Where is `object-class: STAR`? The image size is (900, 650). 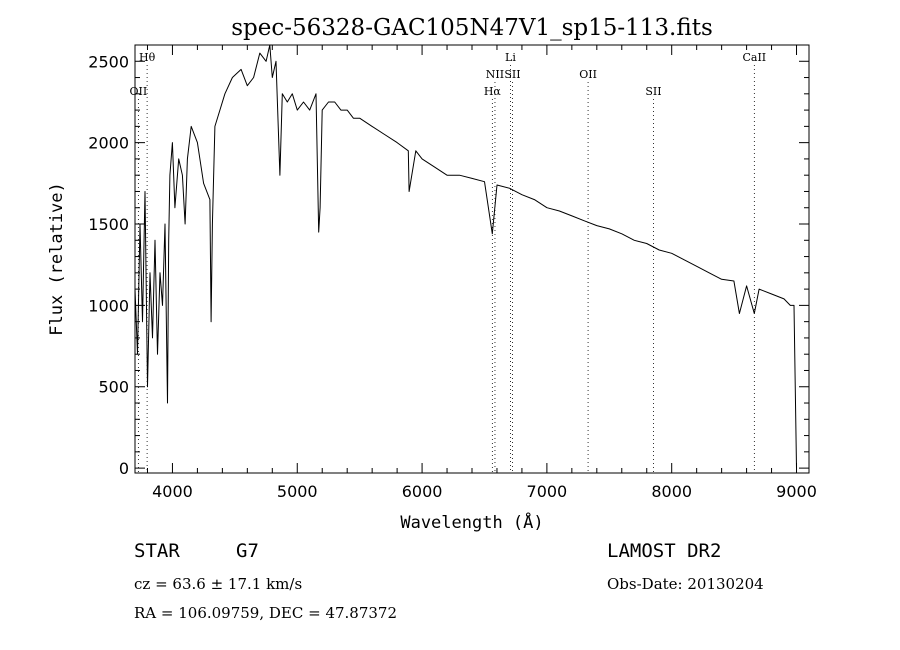 object-class: STAR is located at coordinates (157, 551).